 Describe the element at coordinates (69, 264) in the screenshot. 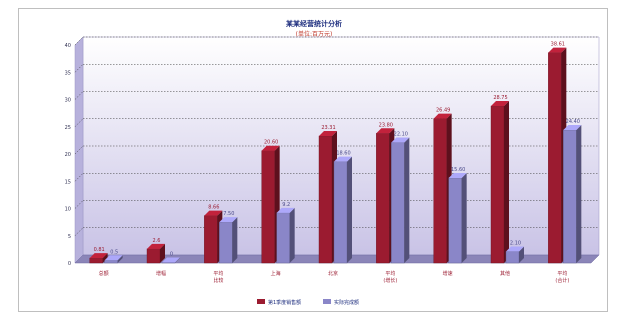

I see `y-tick-label: 0` at that location.